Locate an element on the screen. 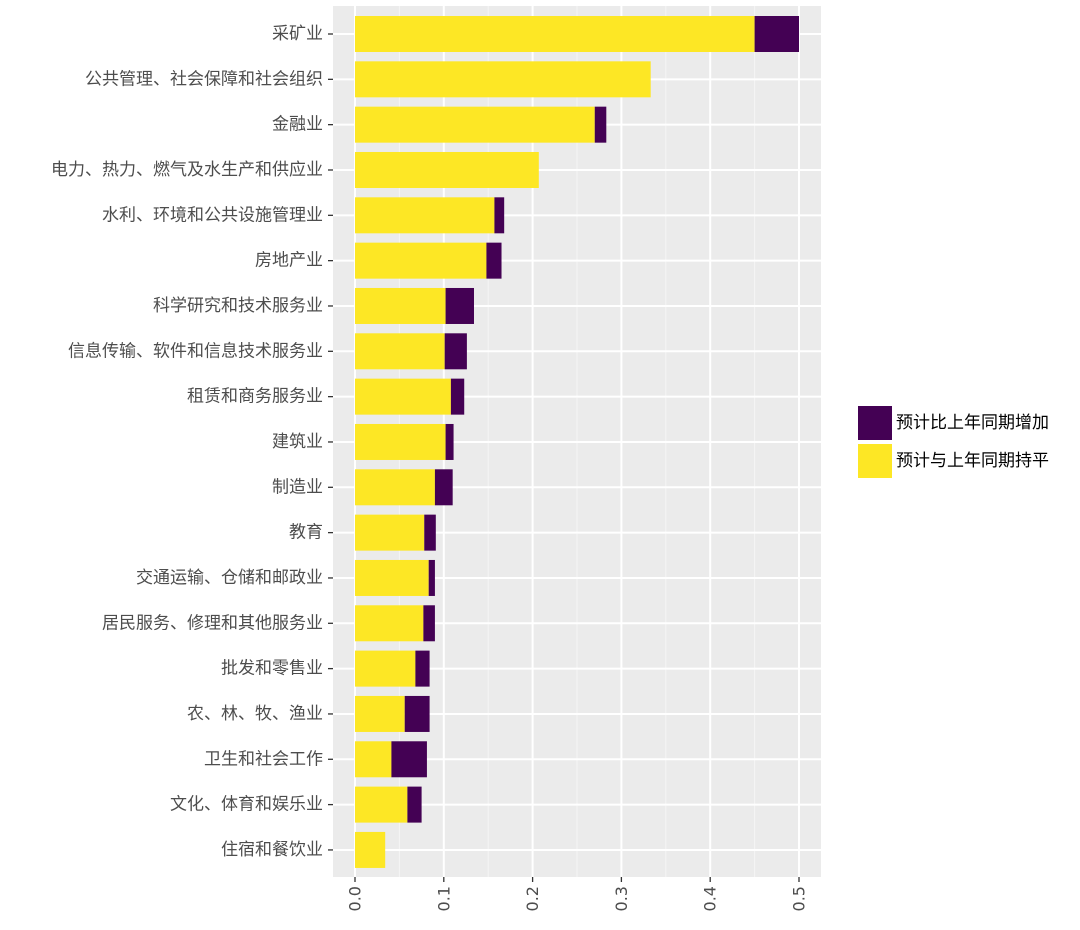  y-tick-label: 文化、体育和娱乐业 is located at coordinates (246, 805).